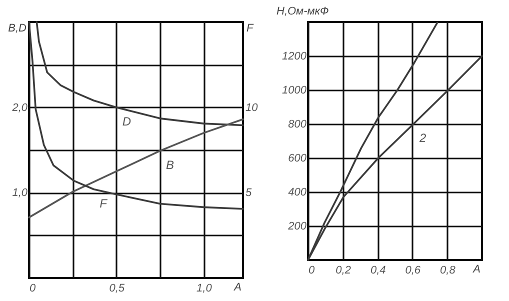 This screenshot has width=509, height=301. I want to click on y-axis-title: B,D, so click(17, 28).